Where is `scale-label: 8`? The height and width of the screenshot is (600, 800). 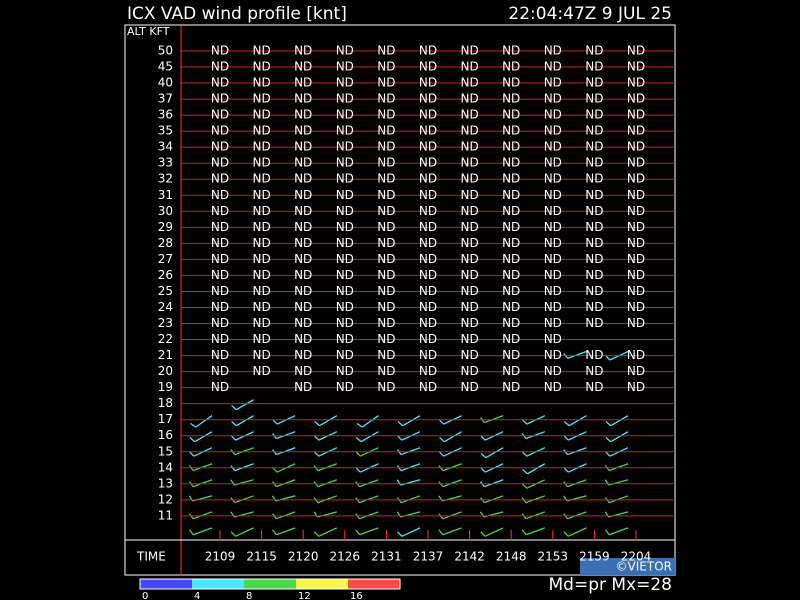 scale-label: 8 is located at coordinates (249, 595).